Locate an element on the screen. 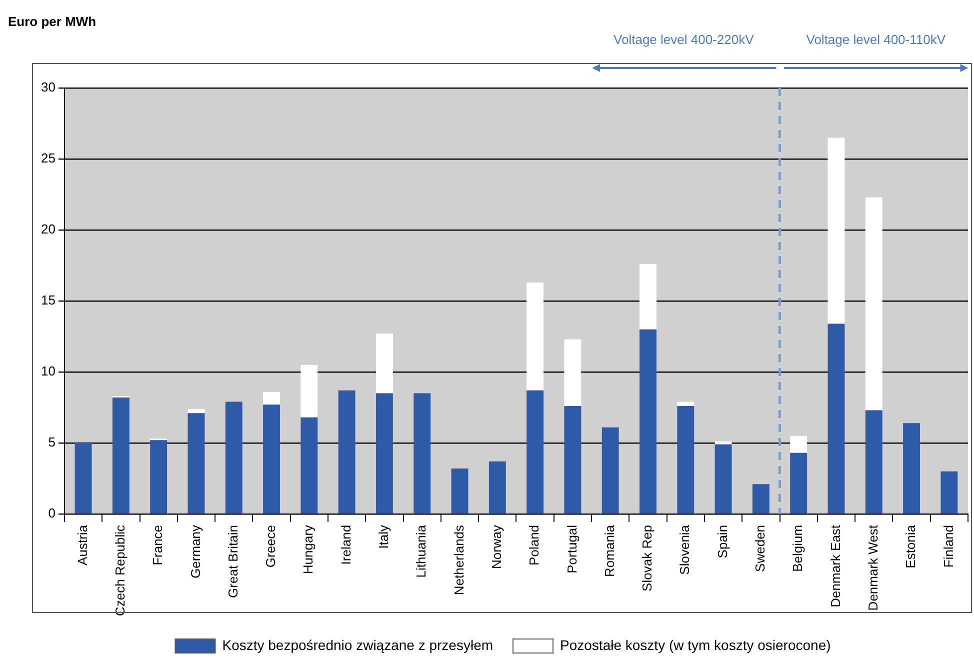  x-tick-label: Belgium is located at coordinates (798, 548).